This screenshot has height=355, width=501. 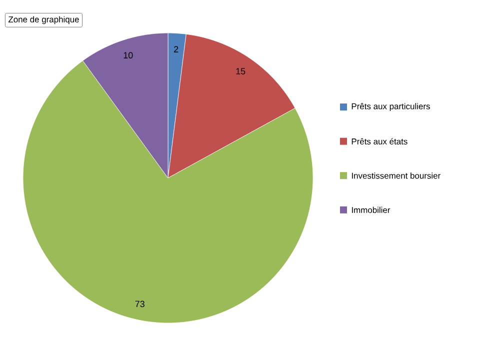 What do you see at coordinates (43, 20) in the screenshot?
I see `text: Zone de graphique` at bounding box center [43, 20].